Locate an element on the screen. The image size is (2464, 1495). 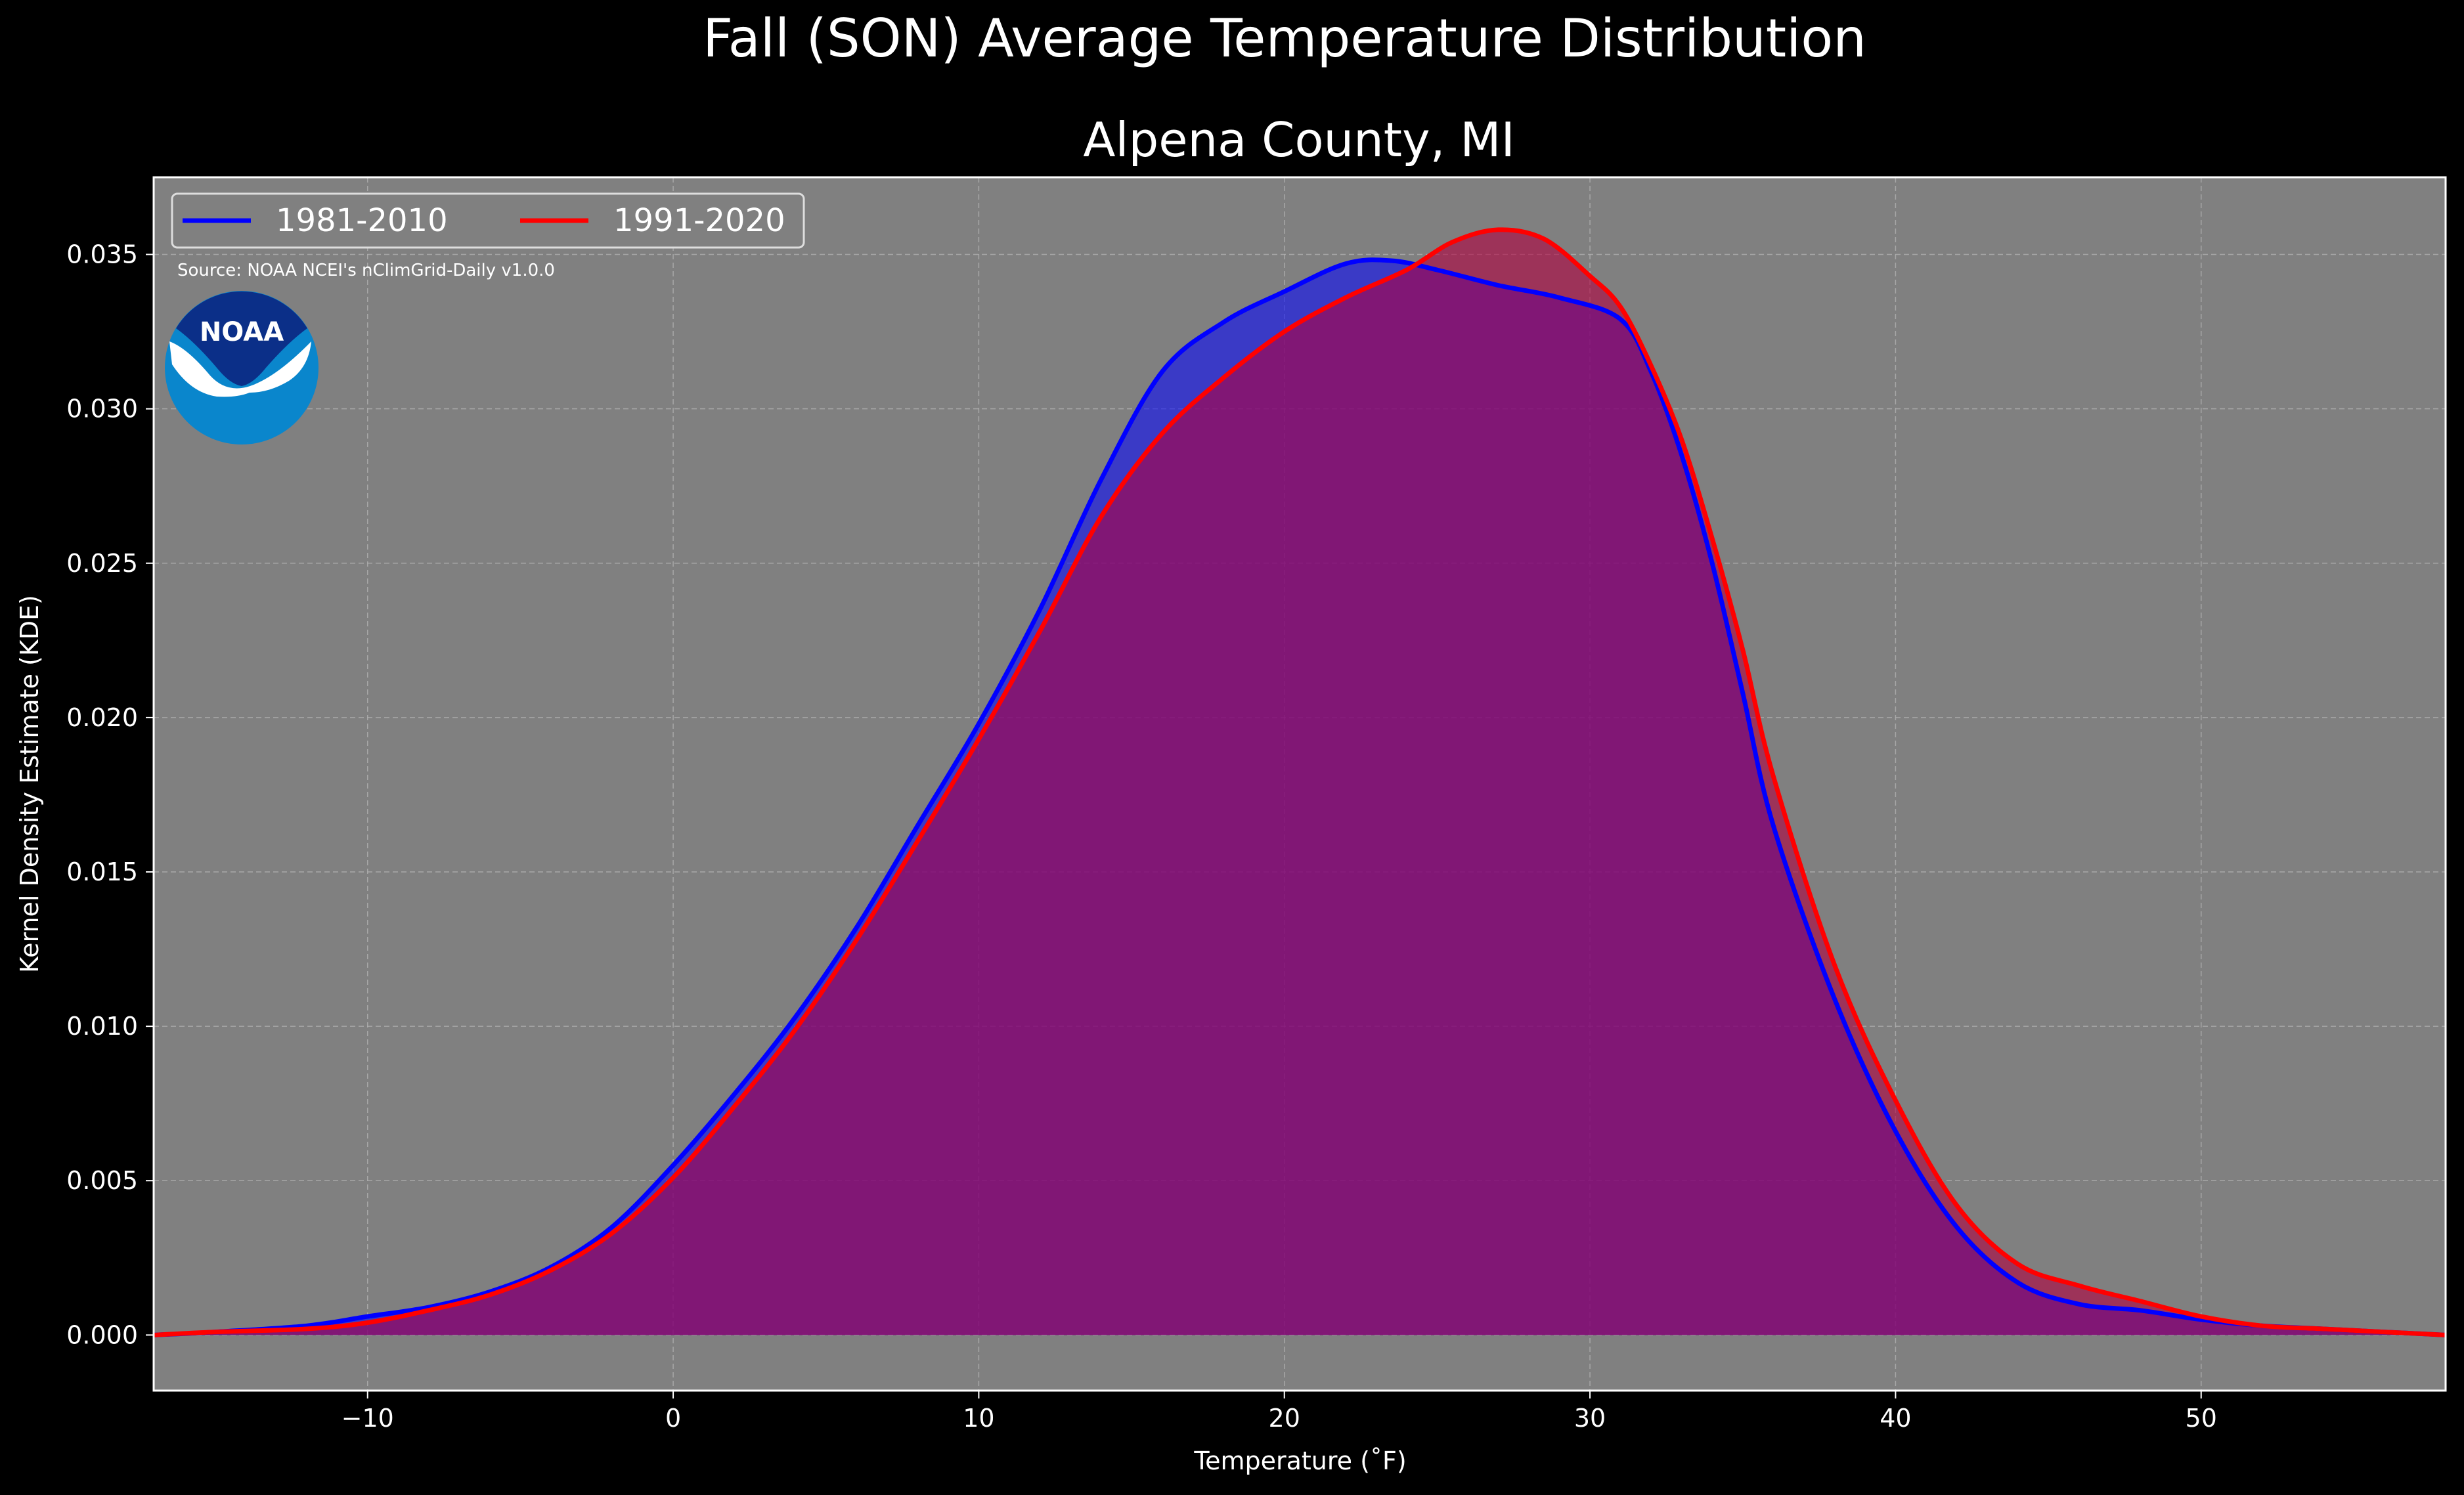
x-axis-ticks: −10 0 10 20 30 40 50 is located at coordinates (1279, 1412).